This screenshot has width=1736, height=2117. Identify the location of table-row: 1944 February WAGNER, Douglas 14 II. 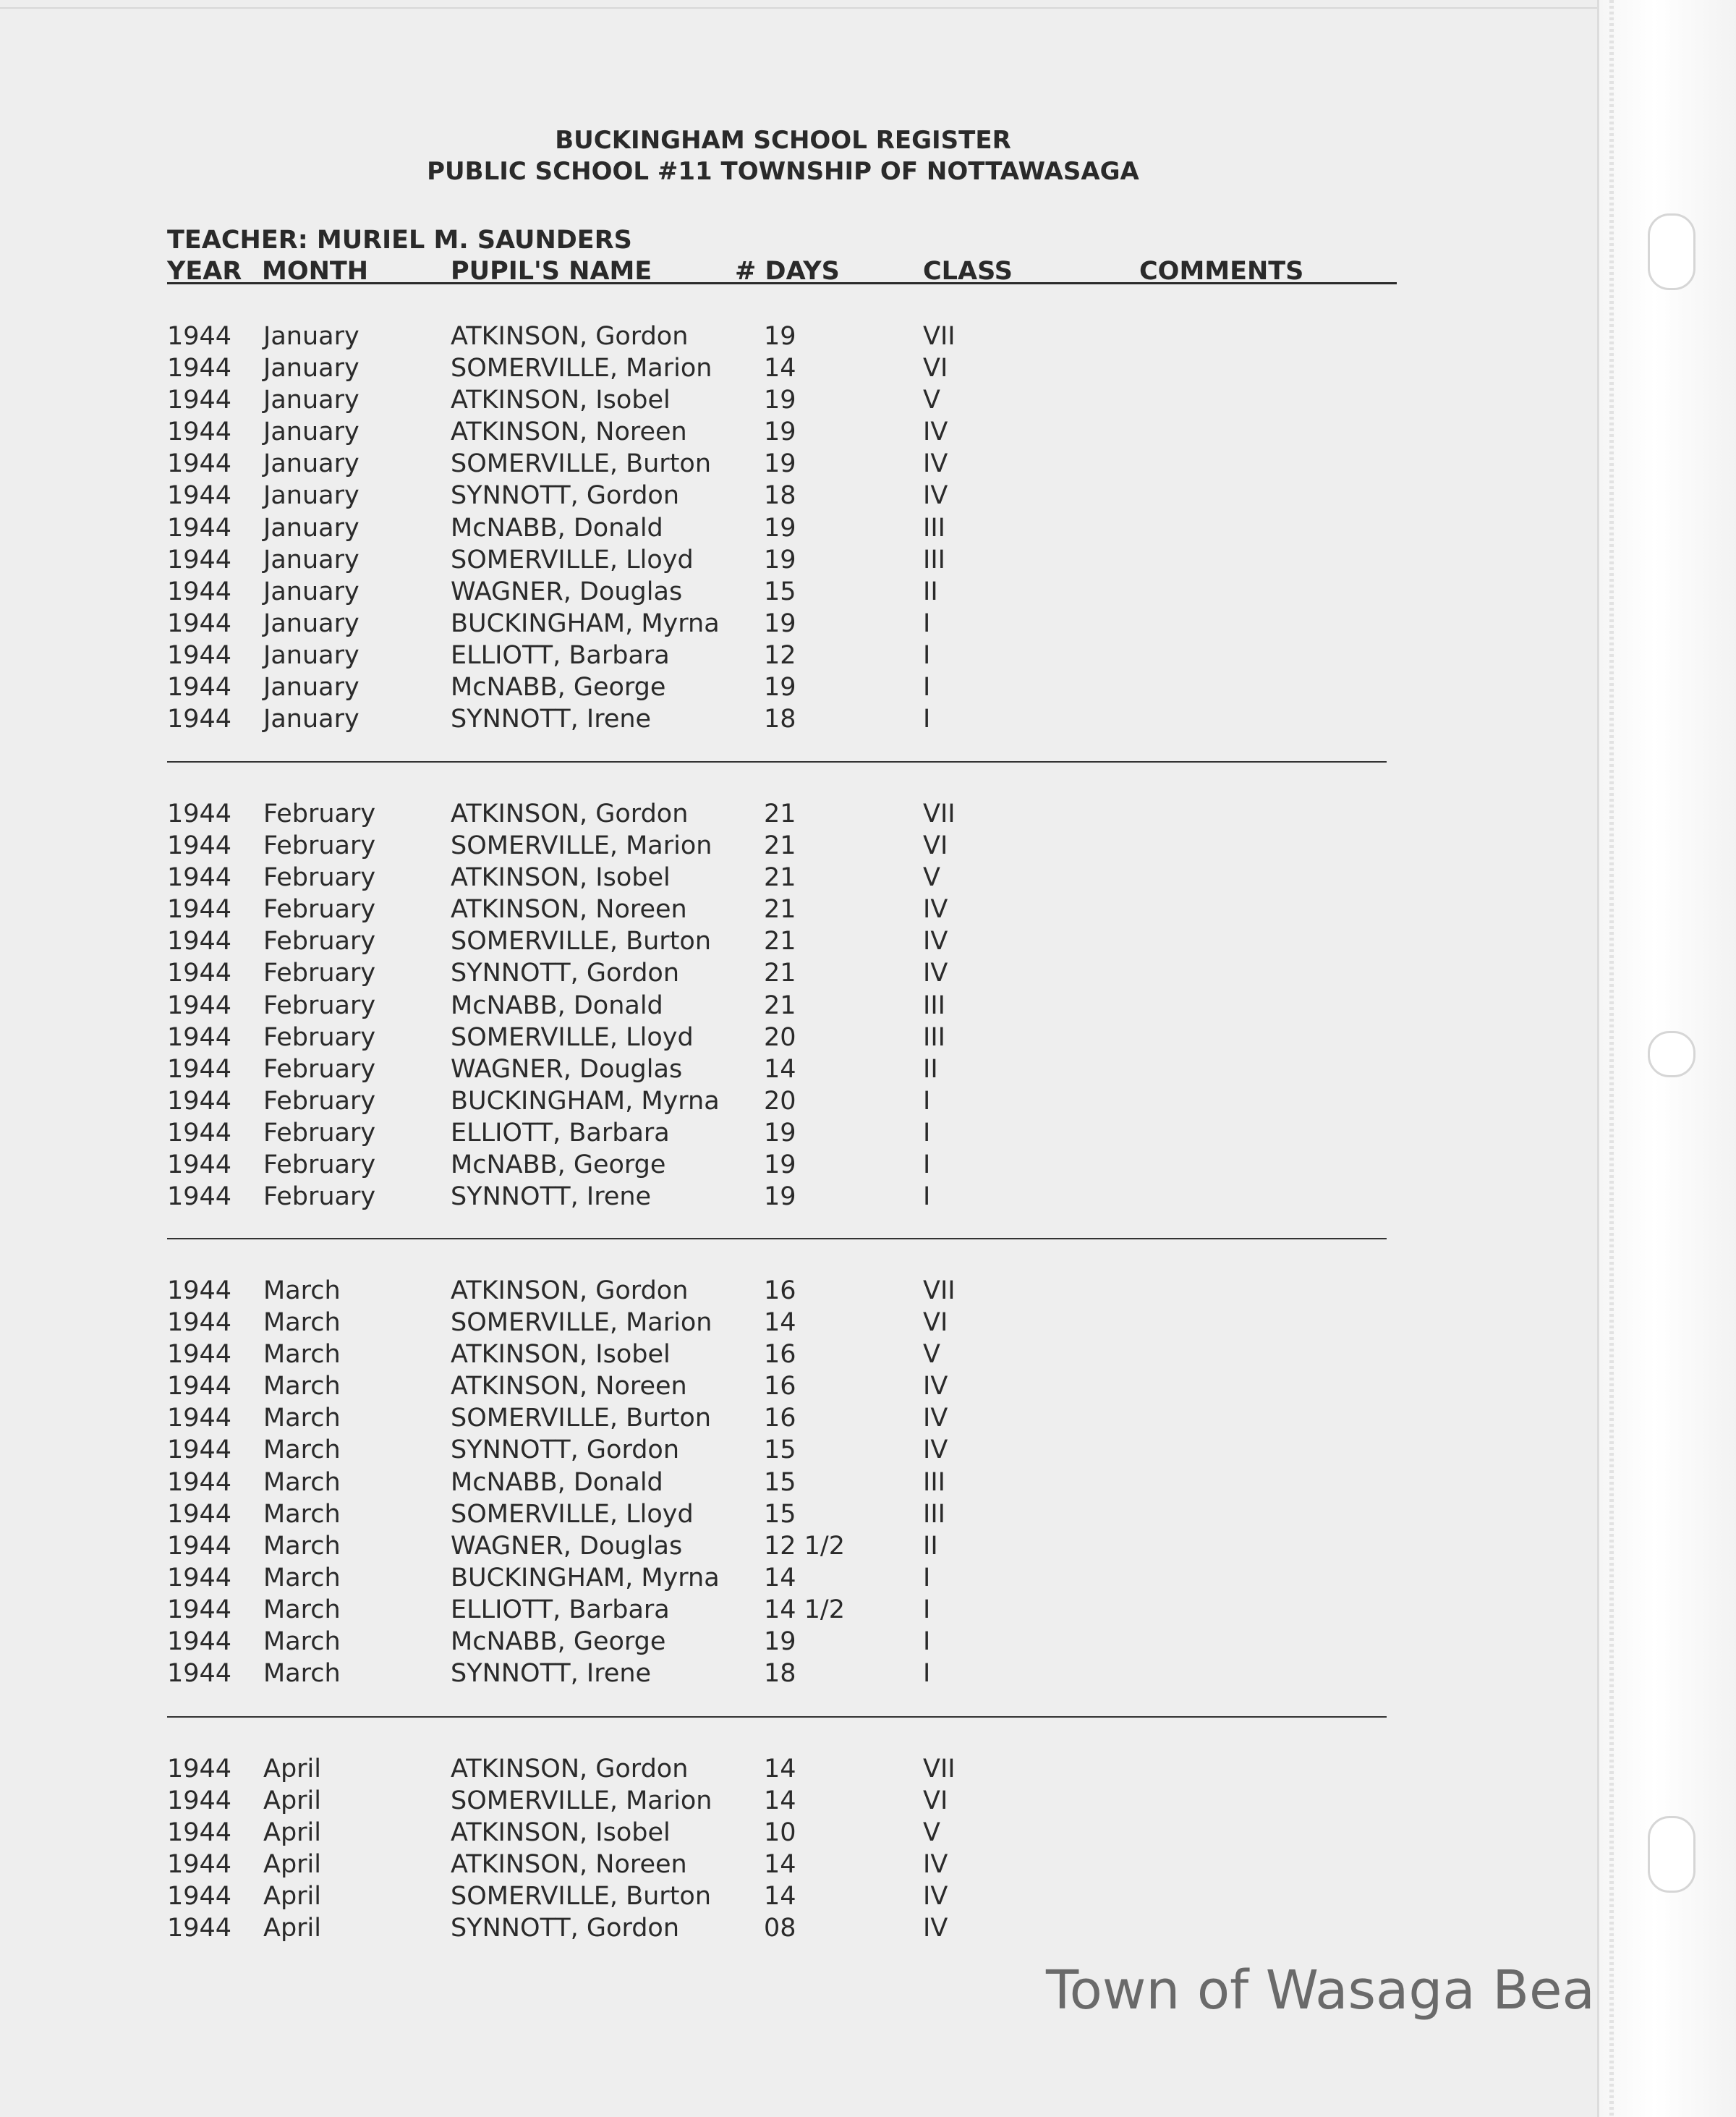
(795, 1069).